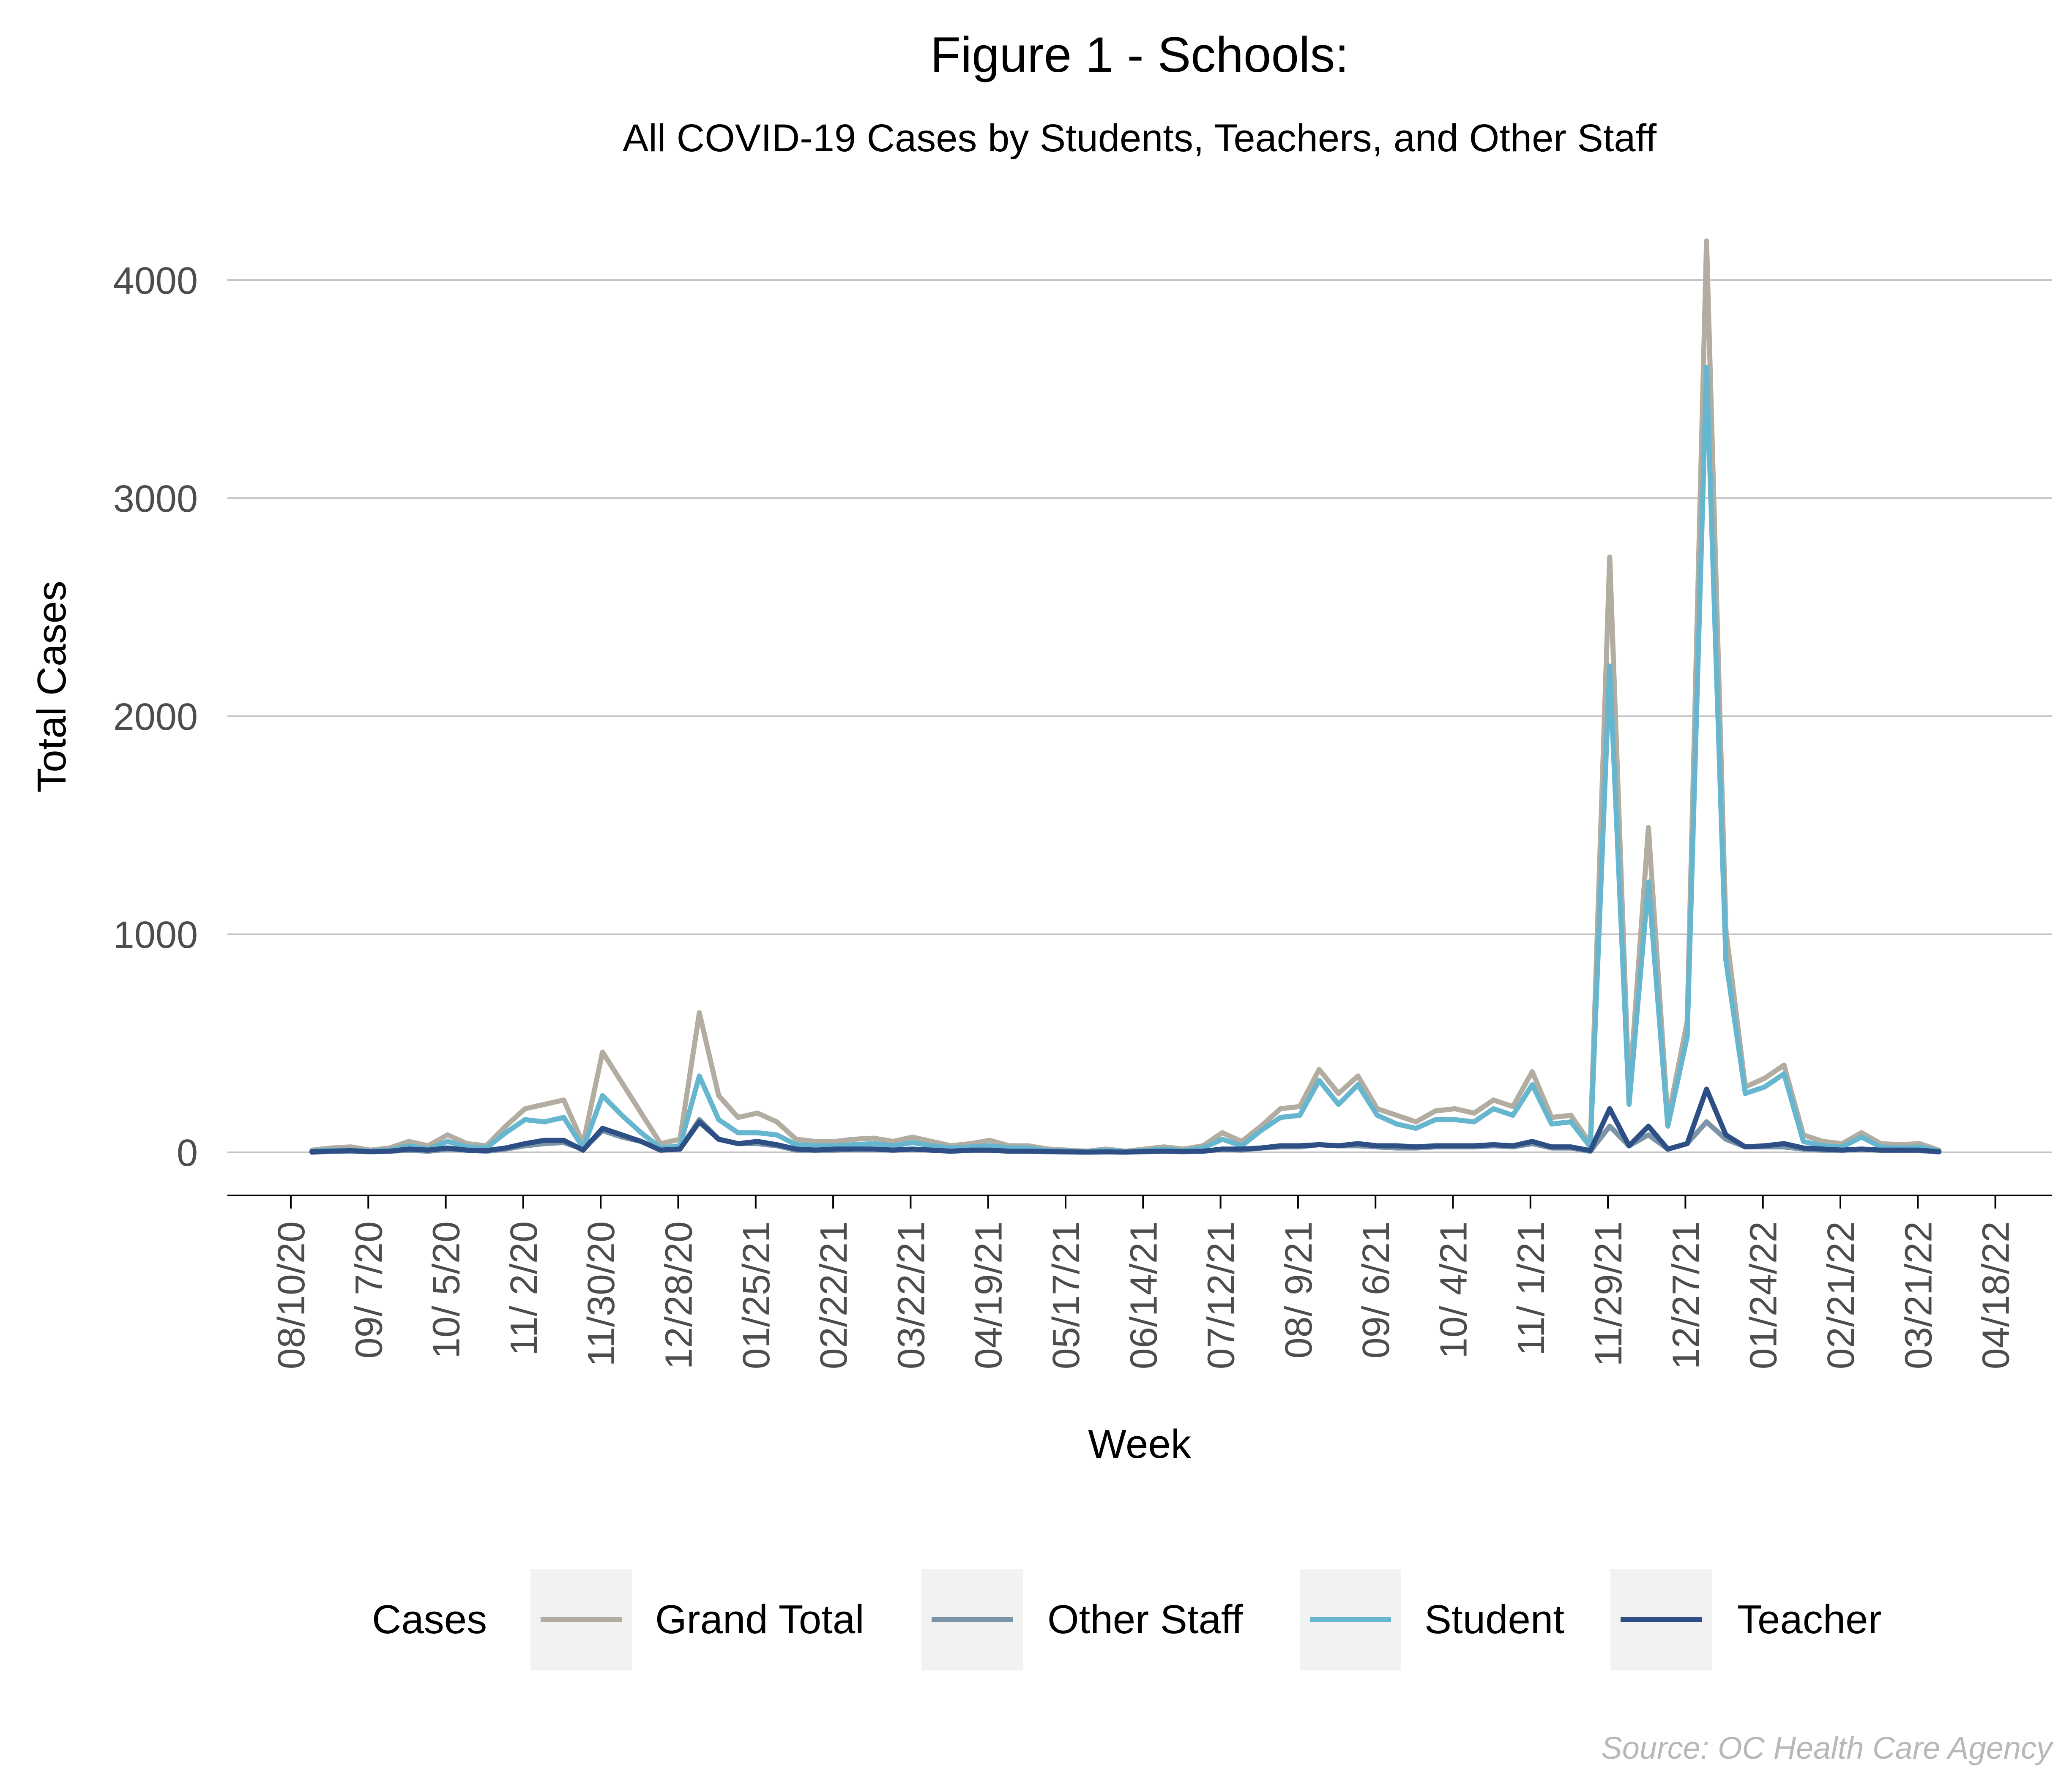 Image resolution: width=2072 pixels, height=1790 pixels. I want to click on x-tick-label: 08/ 9/21, so click(1299, 1290).